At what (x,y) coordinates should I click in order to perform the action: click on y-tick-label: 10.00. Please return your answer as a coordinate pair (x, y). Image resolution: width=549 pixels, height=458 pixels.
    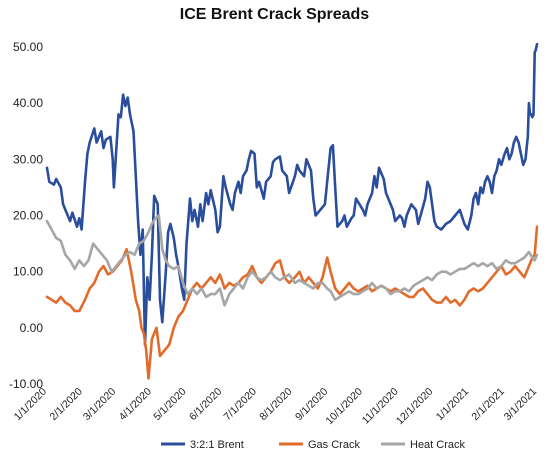
    Looking at the image, I should click on (28, 272).